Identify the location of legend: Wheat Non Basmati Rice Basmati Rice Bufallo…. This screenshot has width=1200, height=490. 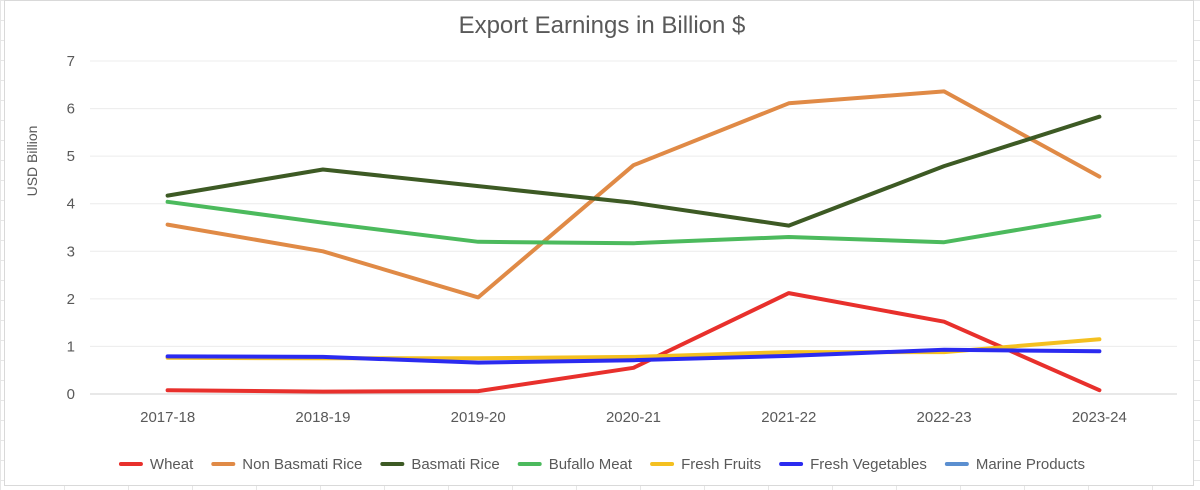
(601, 464).